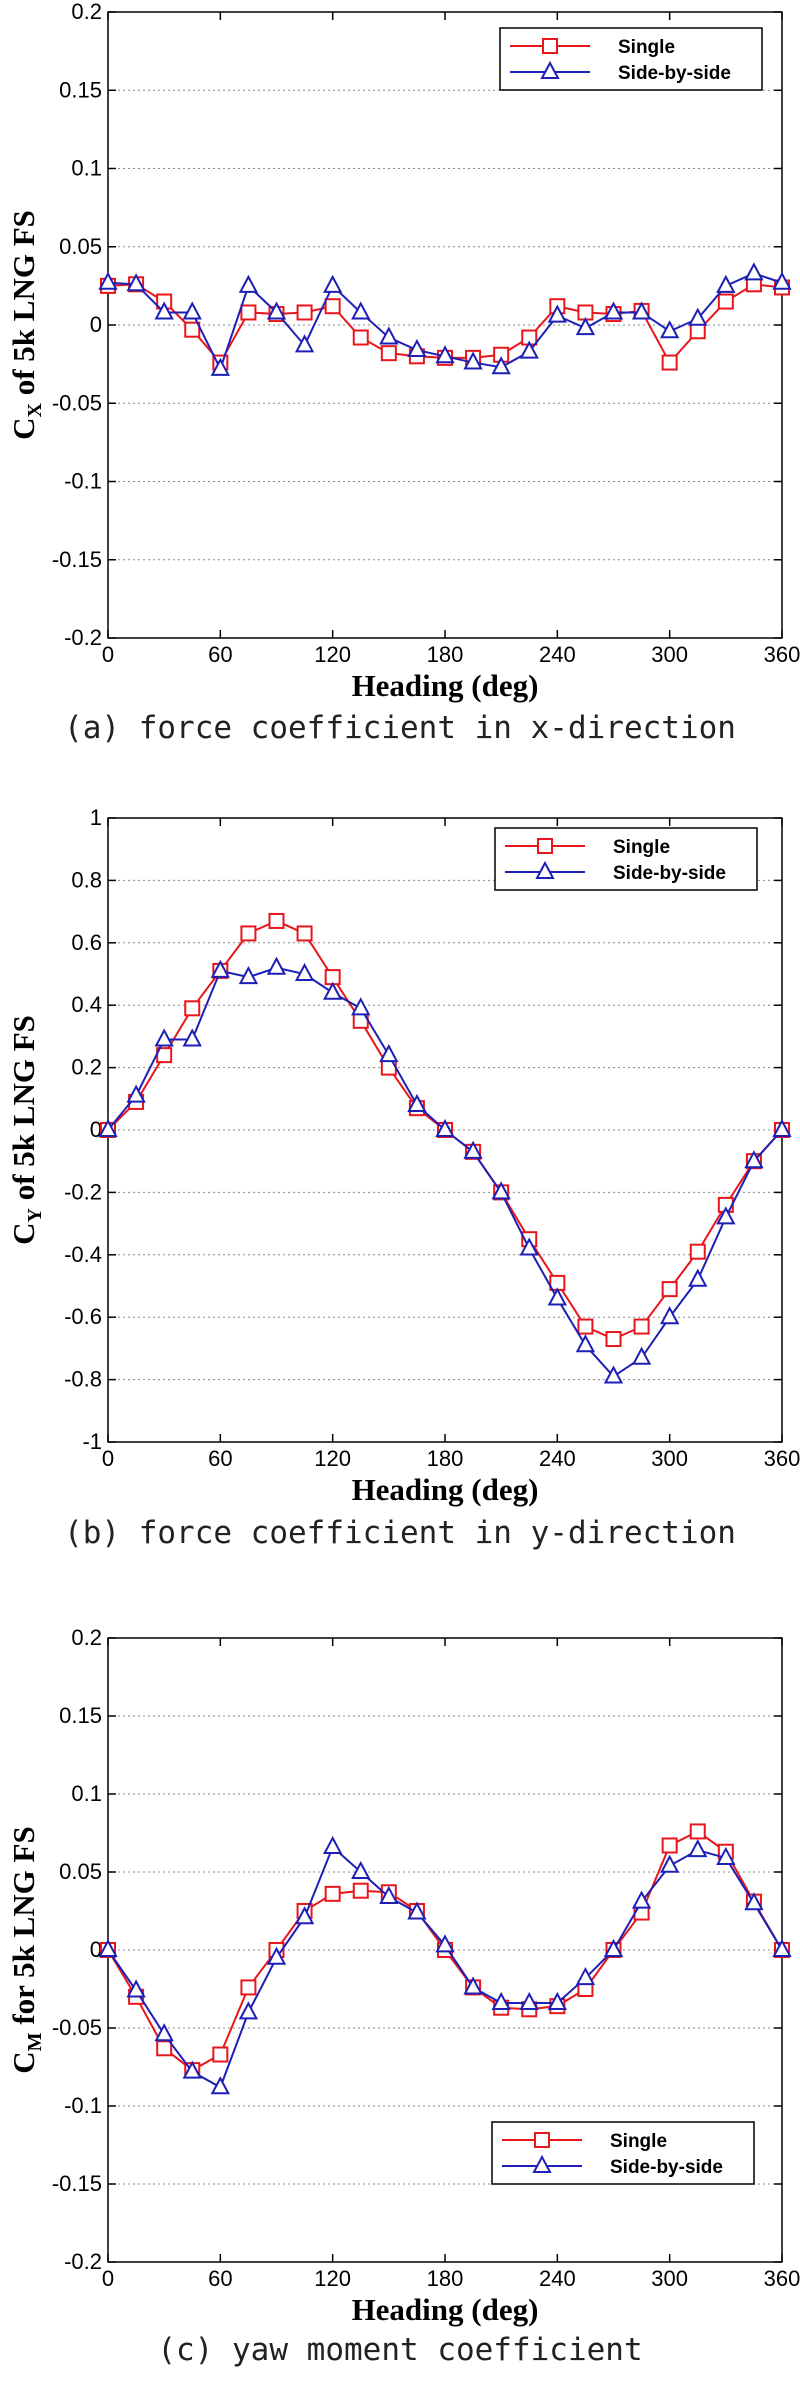  I want to click on chart-a-xtick-label: 240, so click(557, 654).